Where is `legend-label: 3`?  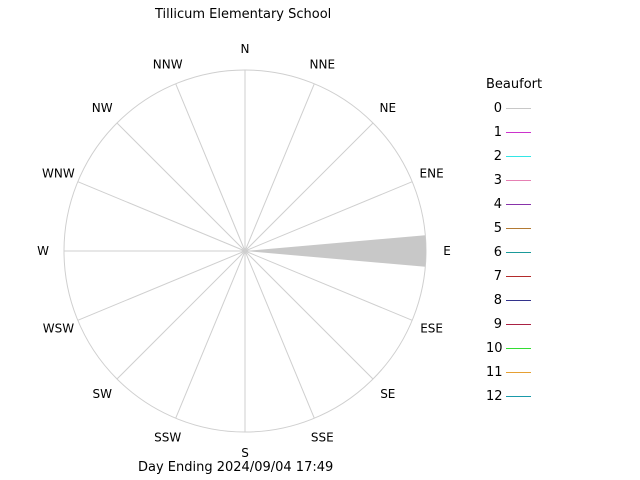
legend-label: 3 is located at coordinates (497, 180).